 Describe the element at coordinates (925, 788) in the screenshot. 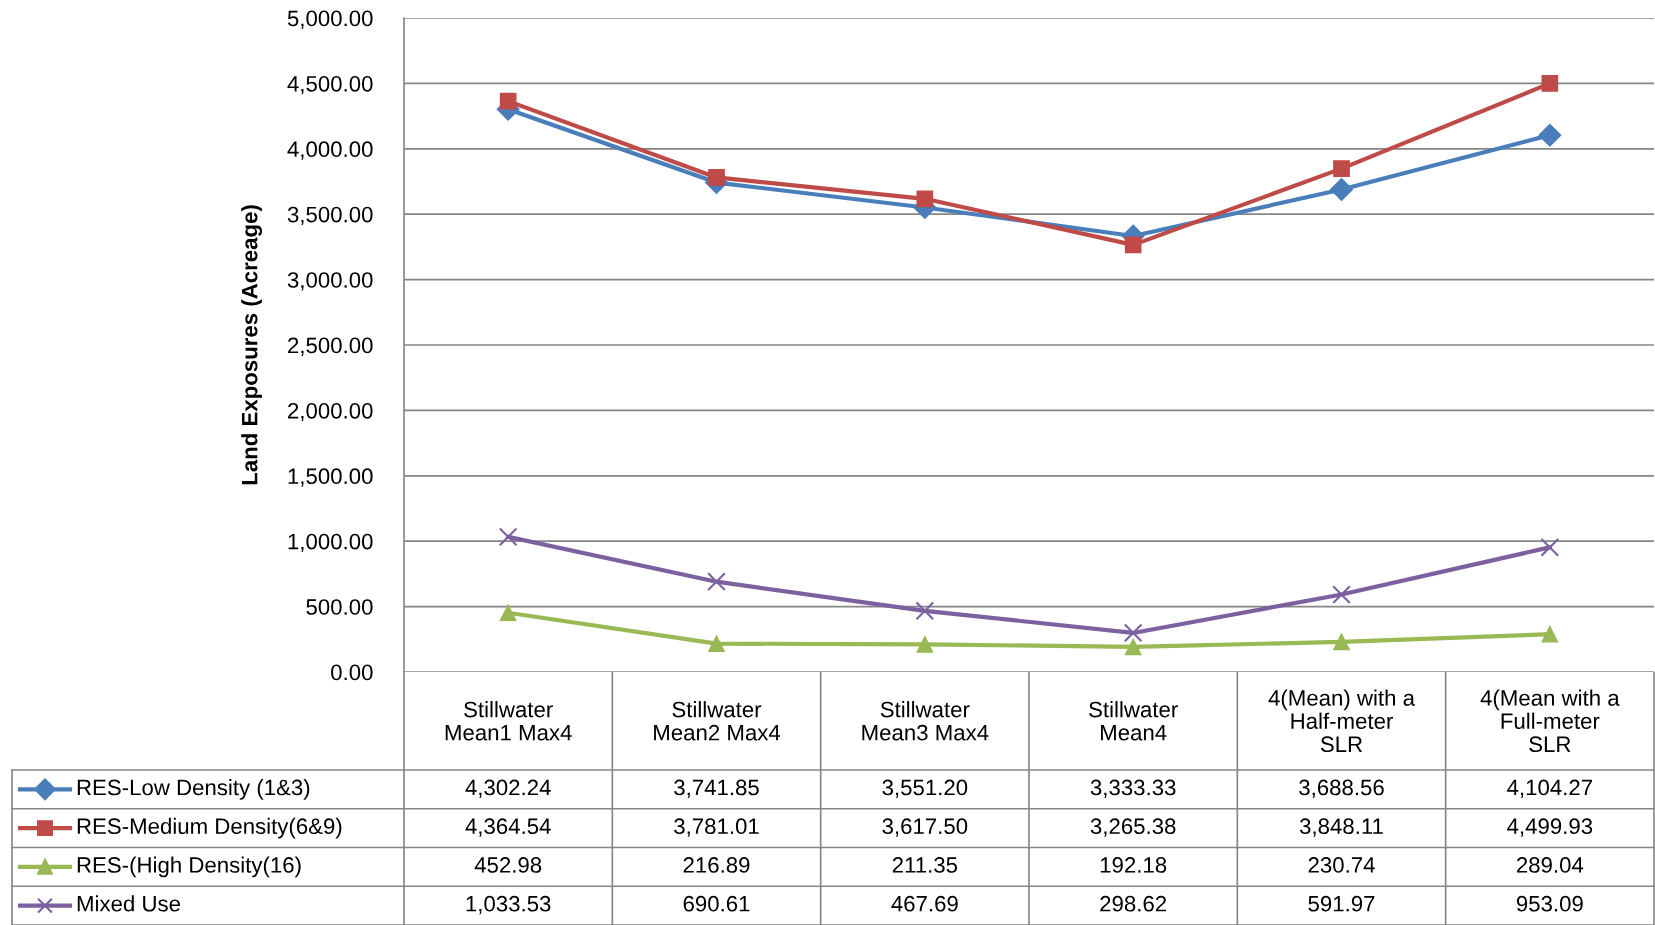

I see `data-label: 3,551.20` at that location.